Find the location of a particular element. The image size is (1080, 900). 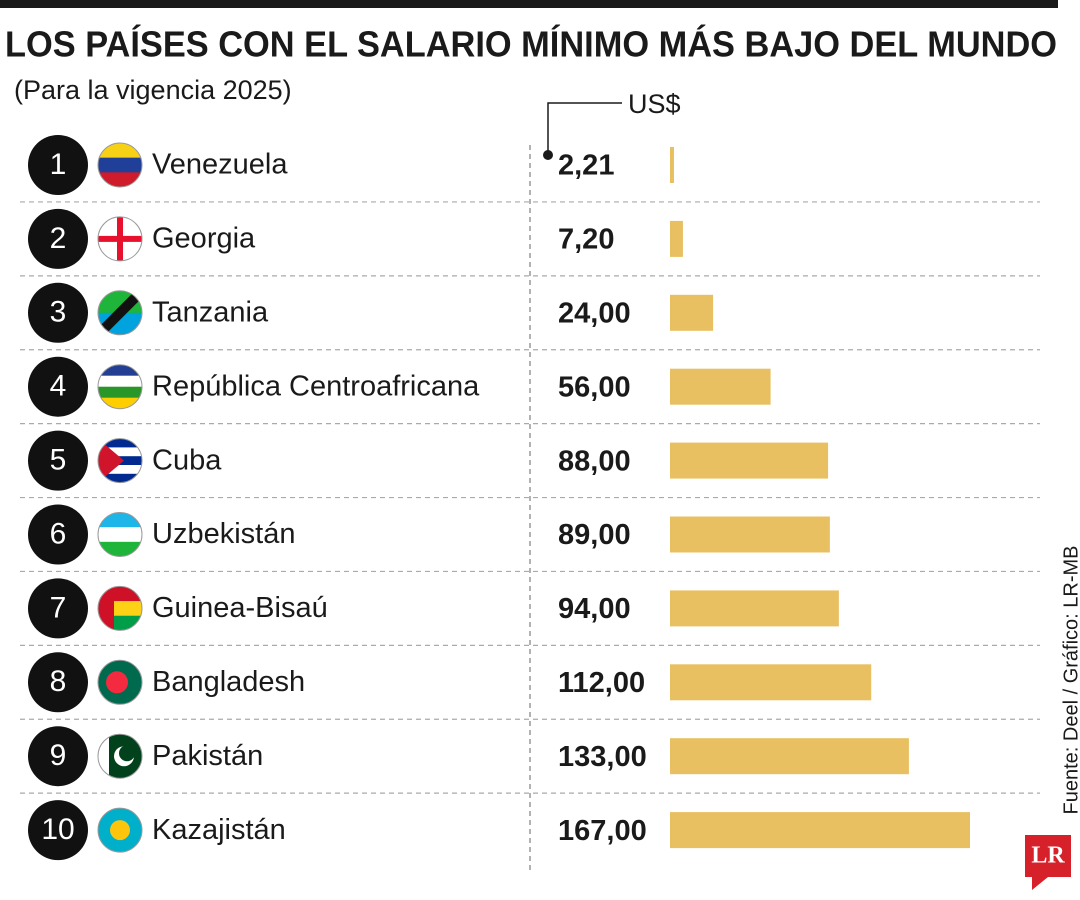

rank: 6 is located at coordinates (58, 533).